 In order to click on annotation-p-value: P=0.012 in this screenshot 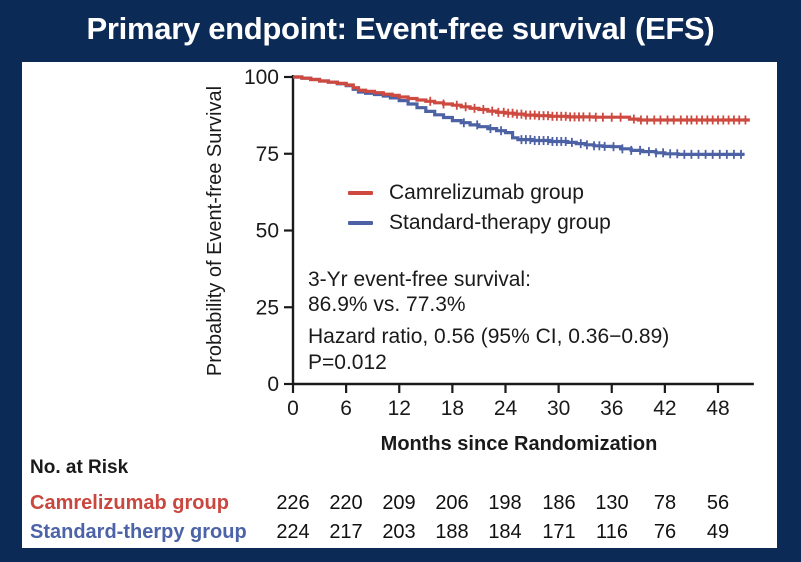, I will do `click(347, 362)`.